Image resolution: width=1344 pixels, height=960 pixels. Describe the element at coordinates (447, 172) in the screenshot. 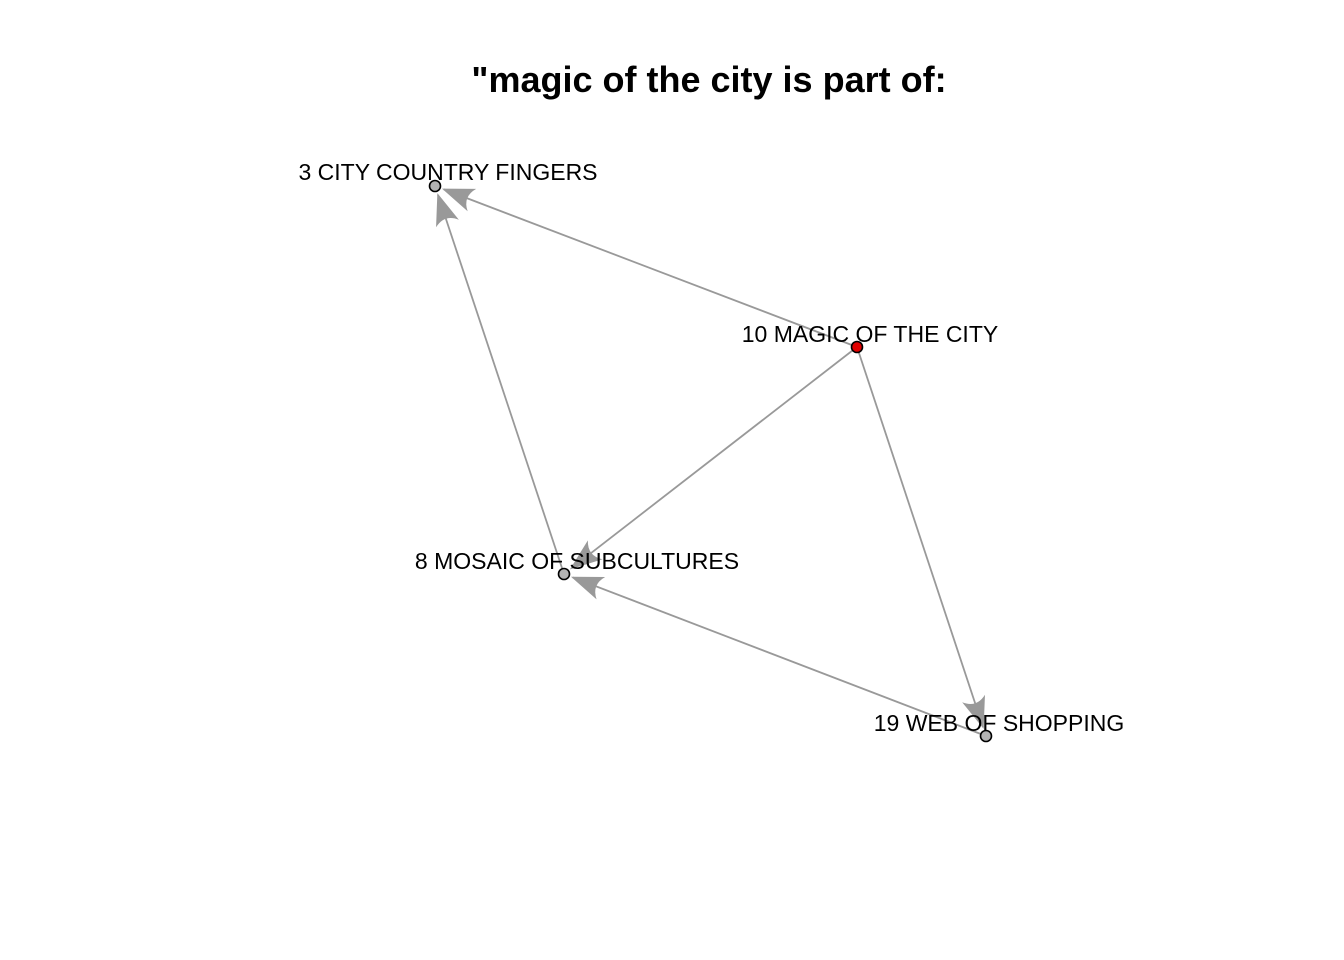

I see `node-label-n3: 3 CITY COUNTRY FINGERS` at that location.